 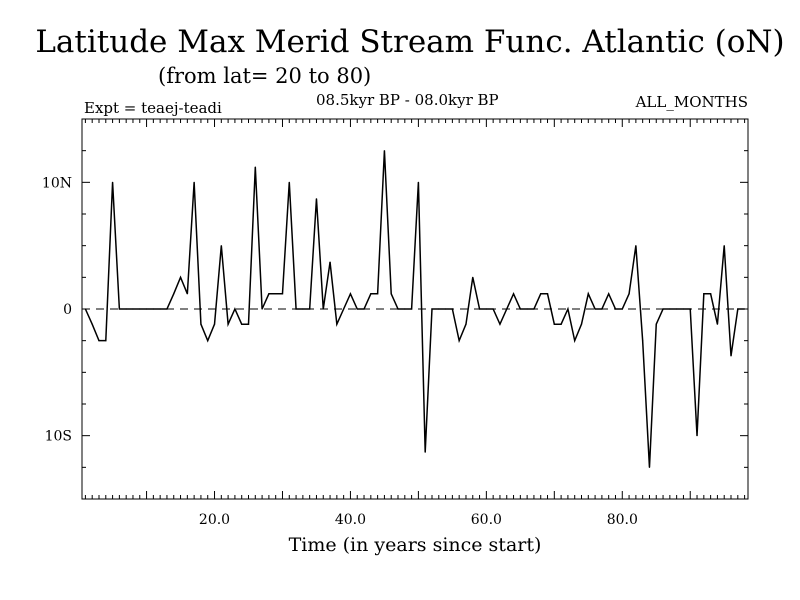 I want to click on x-tick-label: 60.0, so click(x=486, y=520).